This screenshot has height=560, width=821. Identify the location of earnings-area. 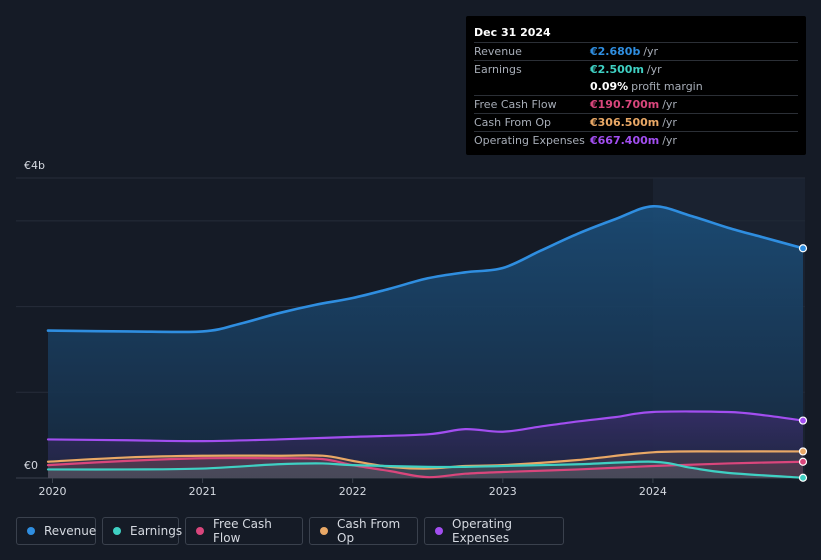
(425, 469).